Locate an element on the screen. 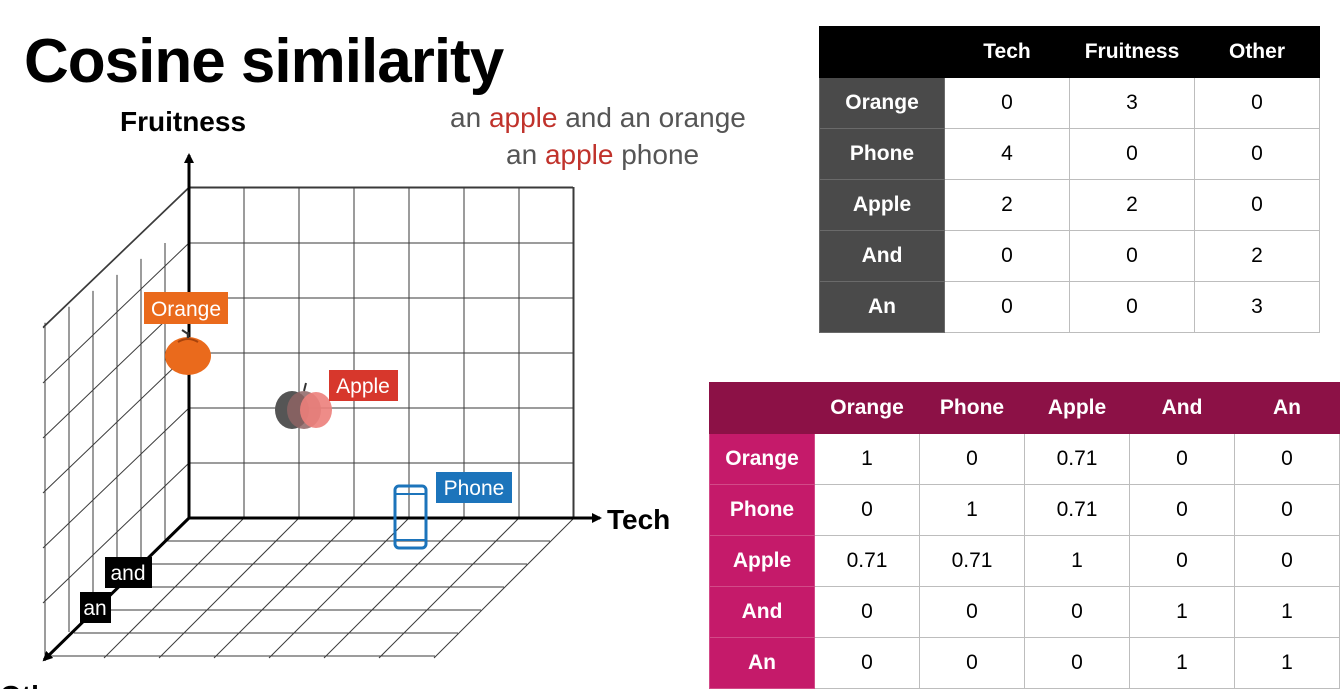  orange-label: Orange is located at coordinates (186, 309).